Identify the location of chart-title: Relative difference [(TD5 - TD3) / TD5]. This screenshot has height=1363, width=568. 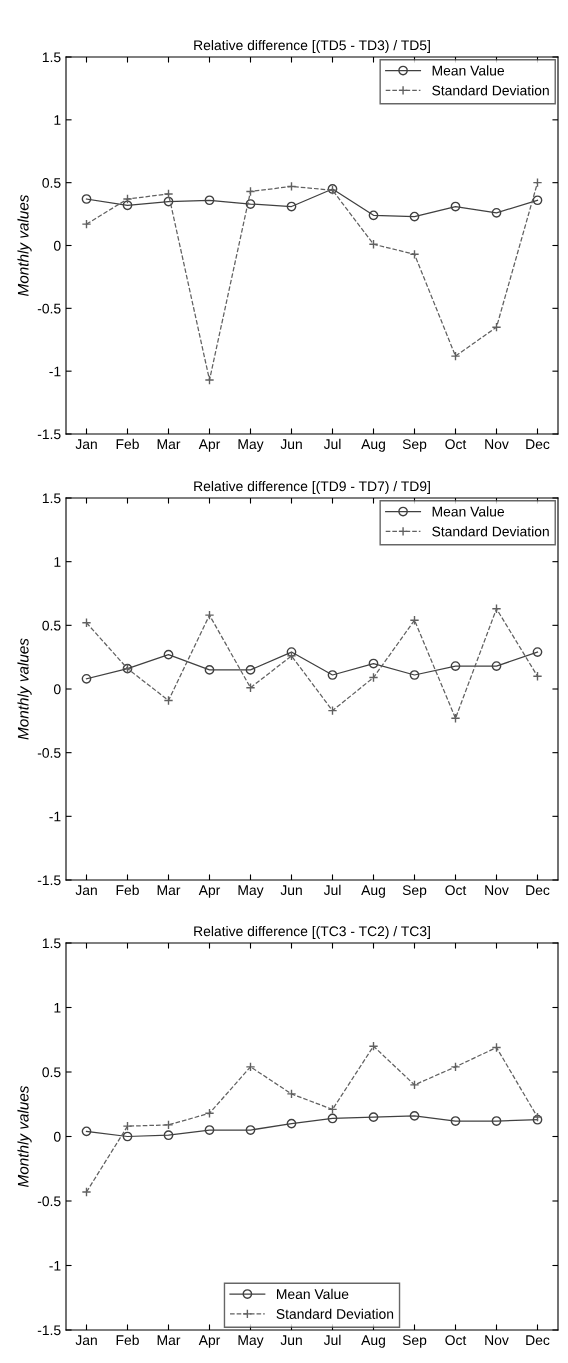
(312, 46).